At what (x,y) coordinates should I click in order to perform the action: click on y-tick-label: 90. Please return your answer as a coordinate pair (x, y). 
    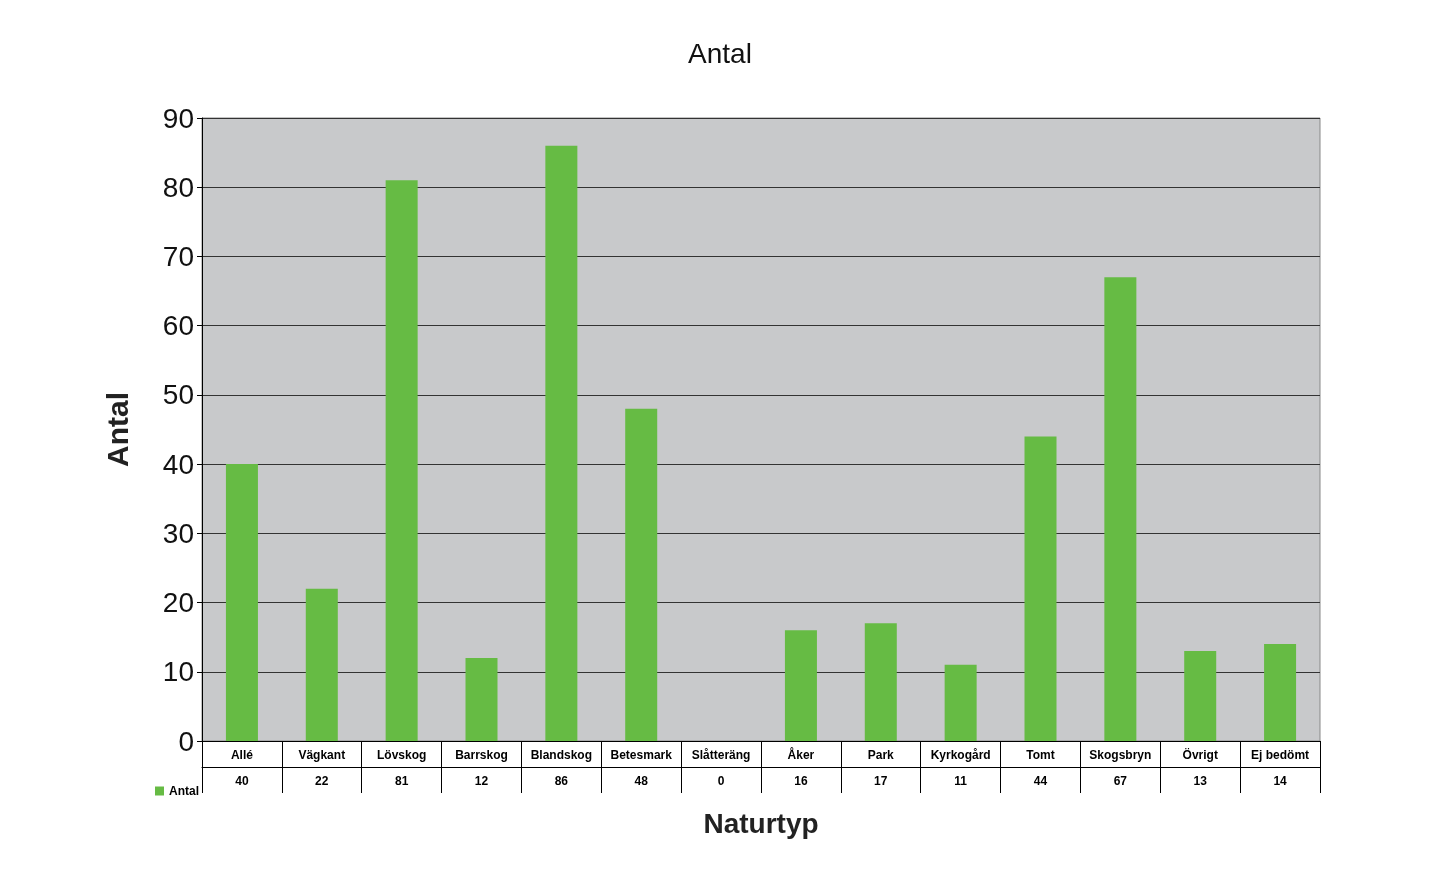
    Looking at the image, I should click on (178, 118).